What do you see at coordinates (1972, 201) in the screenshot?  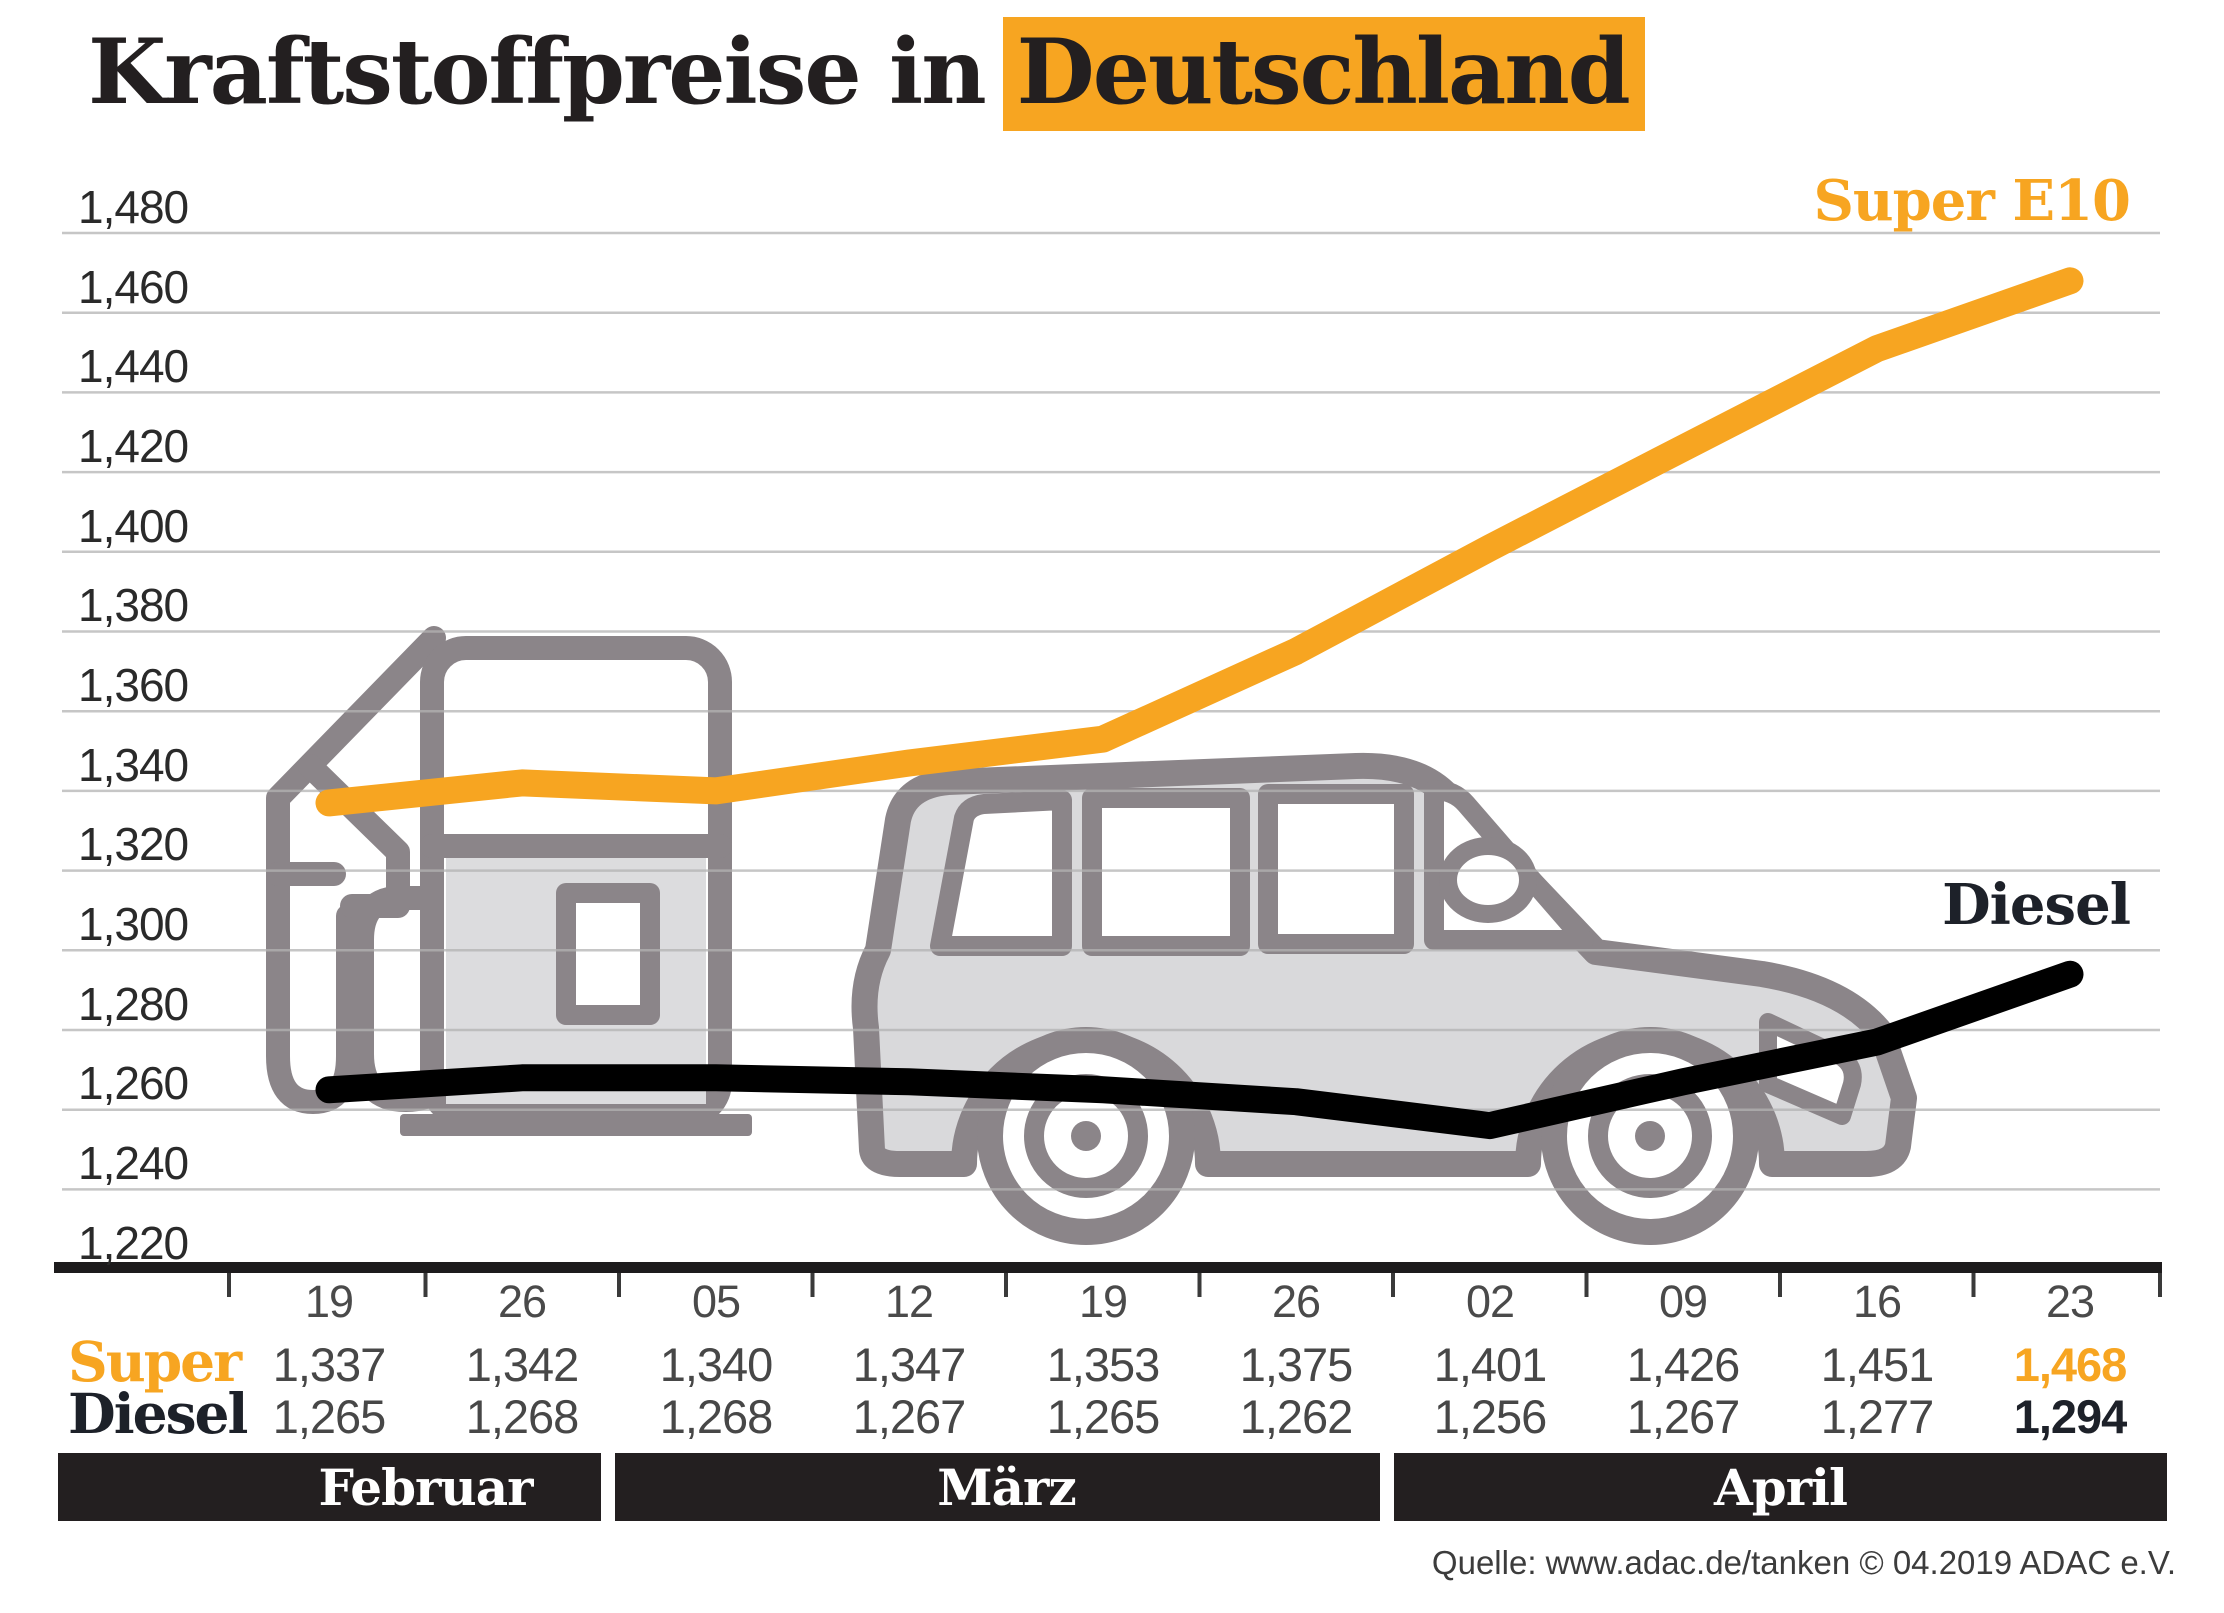 I see `legend-super-e10: Super E10` at bounding box center [1972, 201].